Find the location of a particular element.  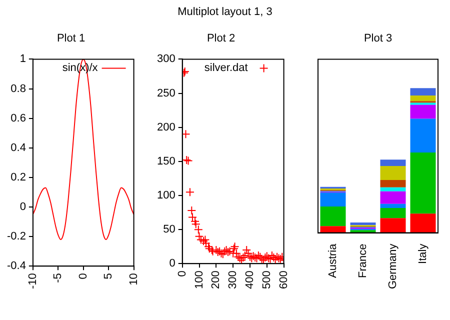

y-tick-label: 0.8 is located at coordinates (18, 88).